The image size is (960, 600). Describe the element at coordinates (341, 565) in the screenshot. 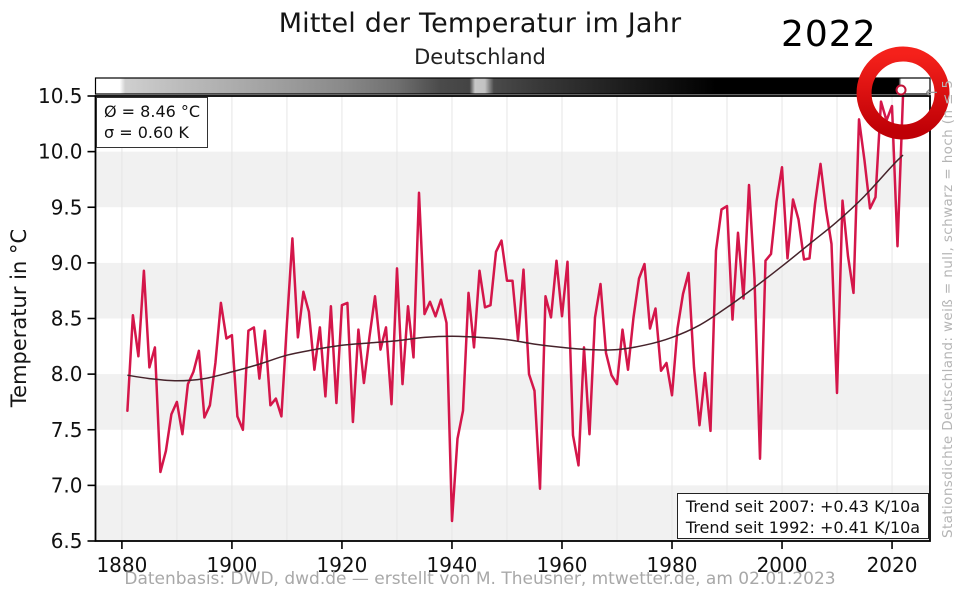

I see `svg-text: 1920` at that location.